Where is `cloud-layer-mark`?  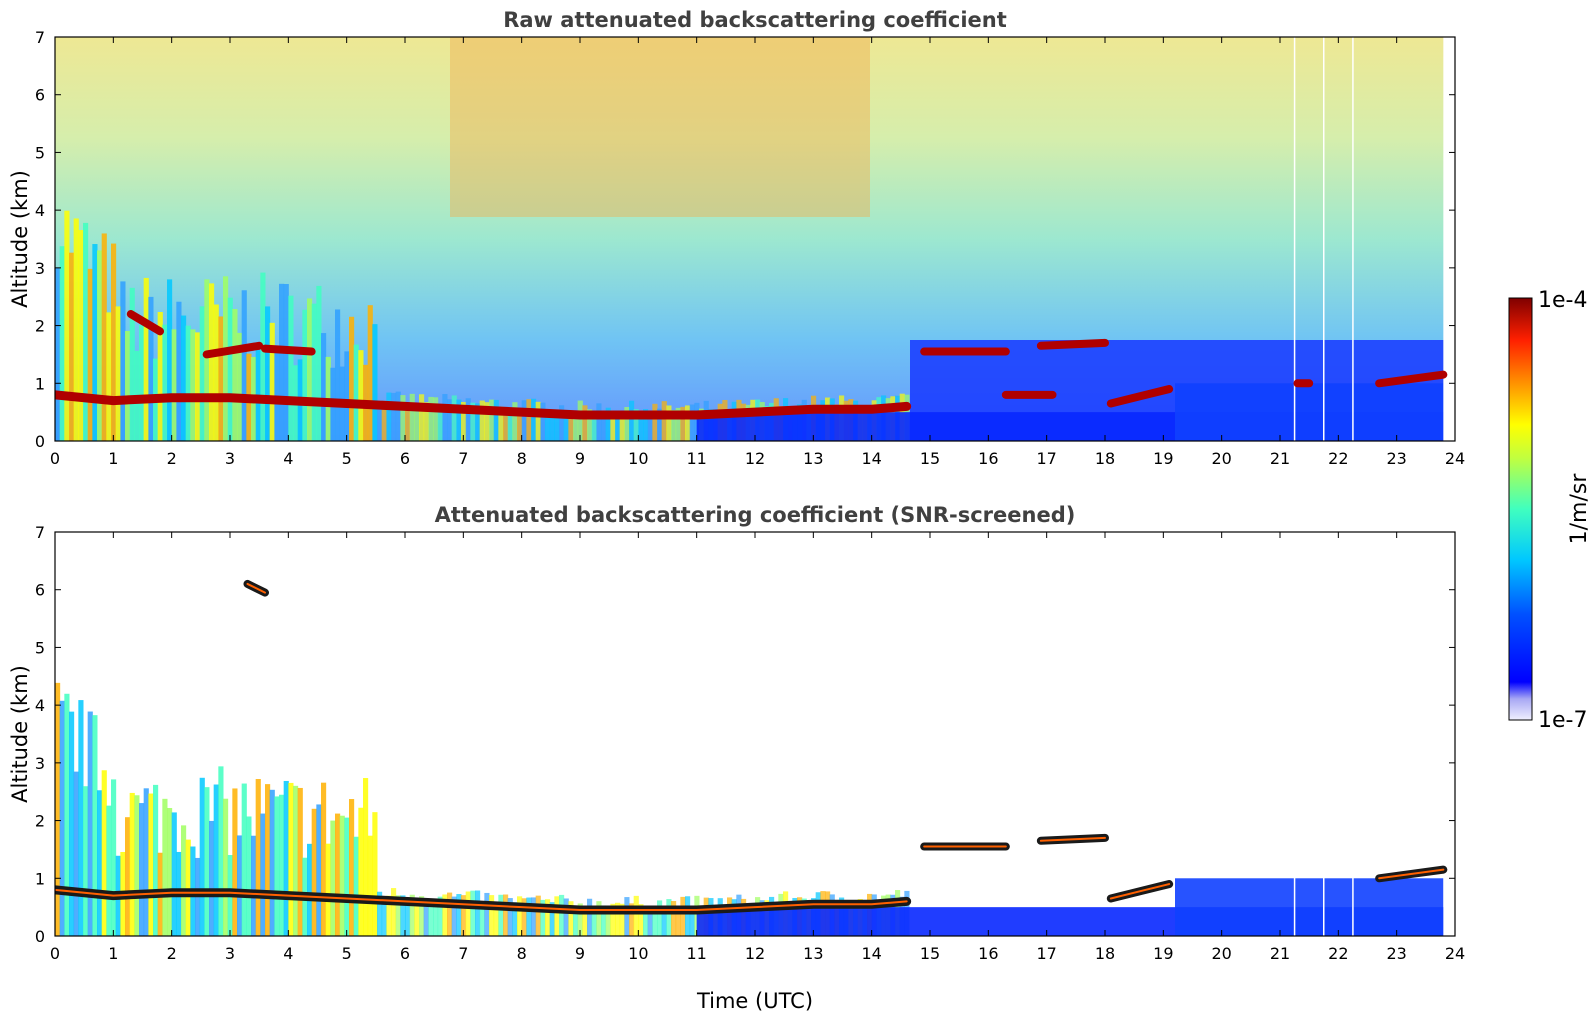 cloud-layer-mark is located at coordinates (145, 323).